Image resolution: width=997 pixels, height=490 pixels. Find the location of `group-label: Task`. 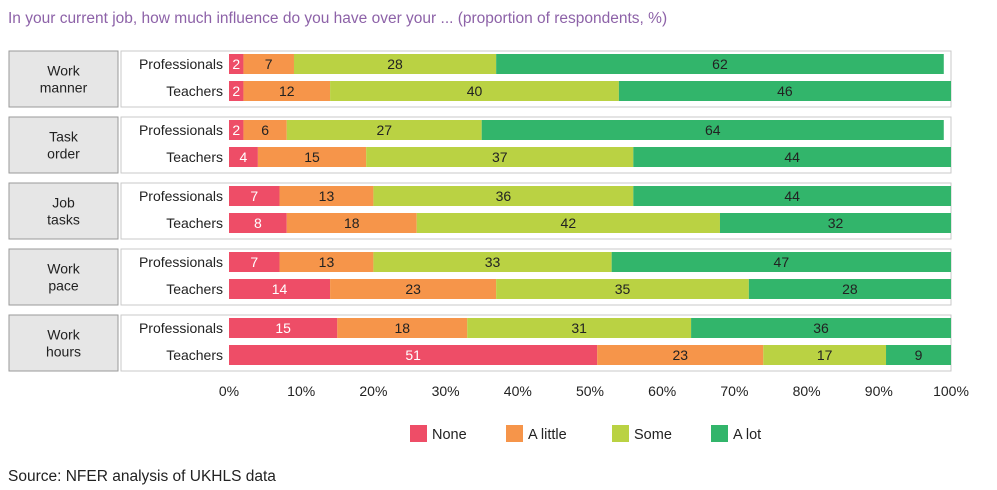

group-label: Task is located at coordinates (64, 137).